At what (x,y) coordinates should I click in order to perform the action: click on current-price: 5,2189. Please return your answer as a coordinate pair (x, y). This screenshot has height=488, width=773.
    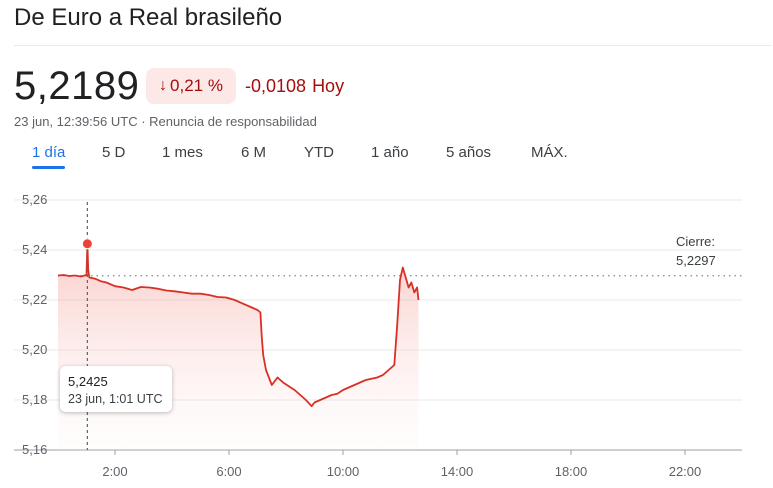
    Looking at the image, I should click on (77, 86).